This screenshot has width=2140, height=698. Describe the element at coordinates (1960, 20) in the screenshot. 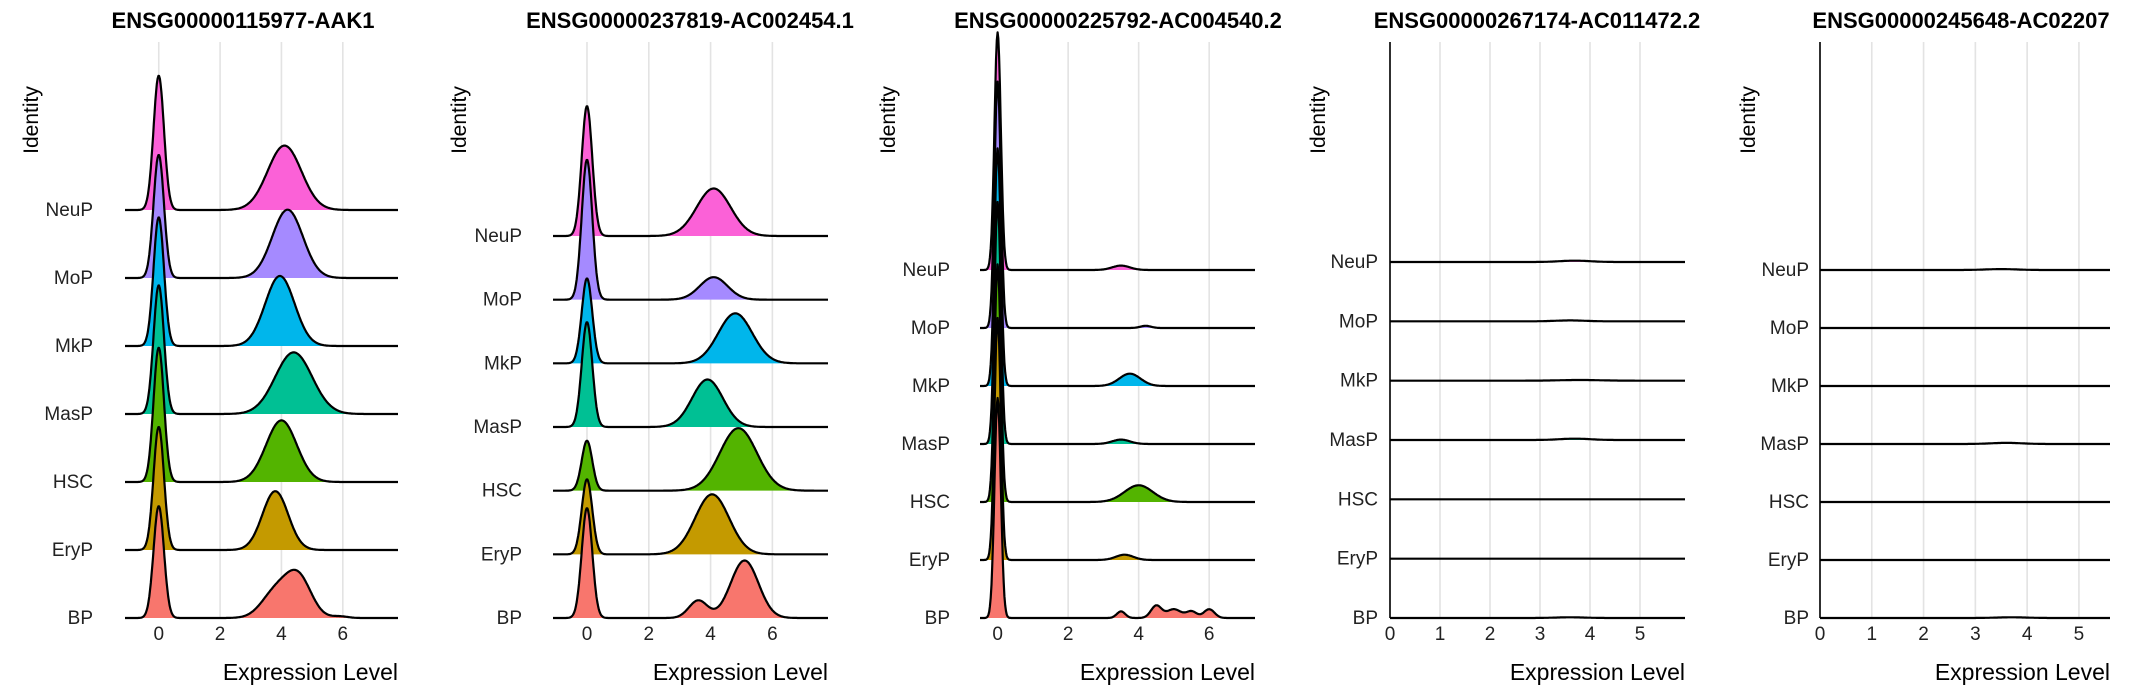

I see `panel-title: ENSG00000245648-AC02207` at that location.